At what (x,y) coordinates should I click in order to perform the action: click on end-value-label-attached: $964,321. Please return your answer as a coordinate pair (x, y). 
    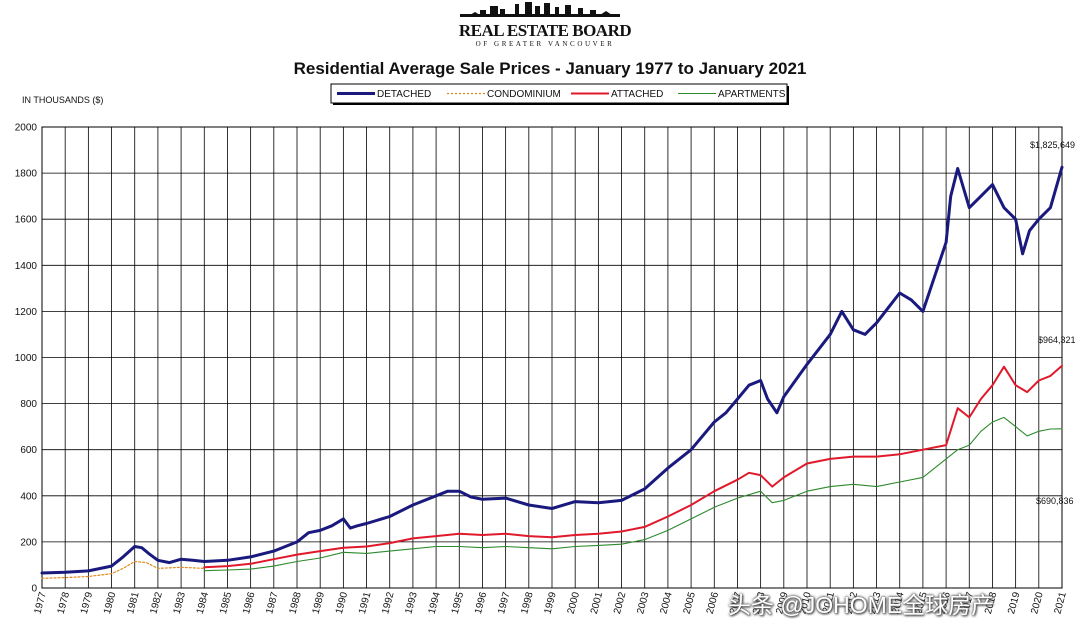
    Looking at the image, I should click on (1057, 340).